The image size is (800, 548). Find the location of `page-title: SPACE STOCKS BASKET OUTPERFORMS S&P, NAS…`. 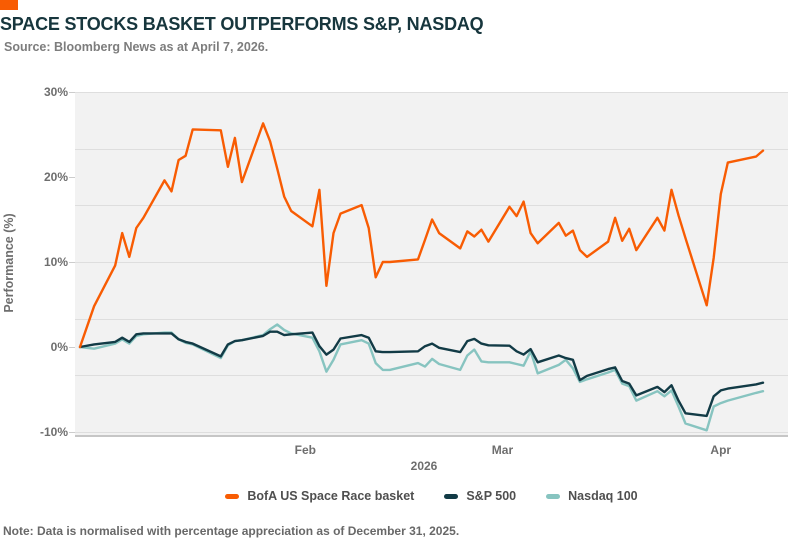

page-title: SPACE STOCKS BASKET OUTPERFORMS S&P, NAS… is located at coordinates (242, 24).